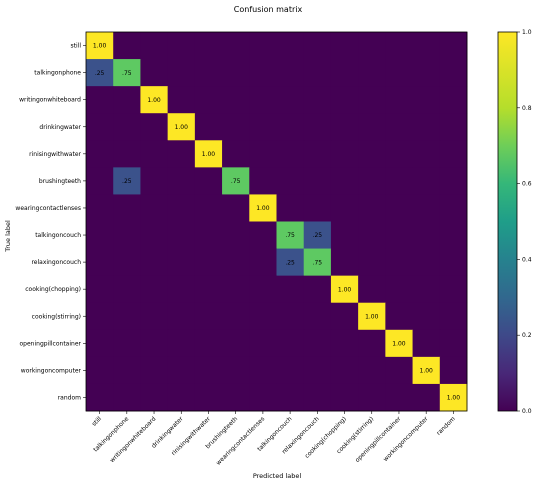  I want to click on colorbar-tick-label: 0.4, so click(527, 259).